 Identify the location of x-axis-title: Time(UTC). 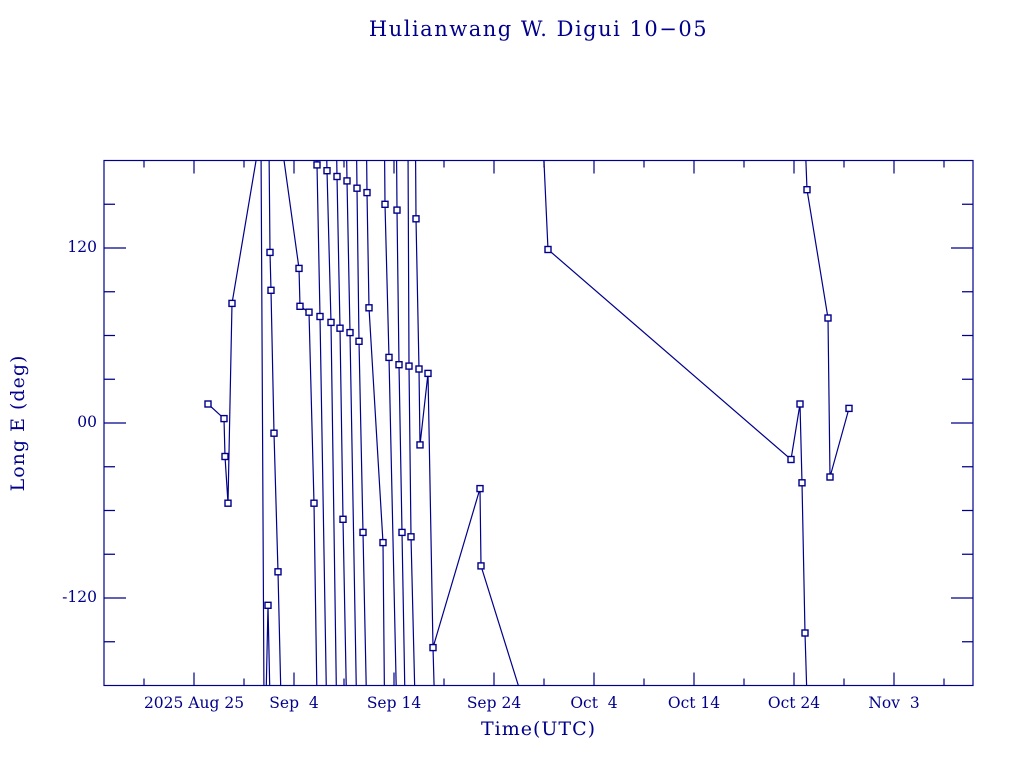
(538, 729).